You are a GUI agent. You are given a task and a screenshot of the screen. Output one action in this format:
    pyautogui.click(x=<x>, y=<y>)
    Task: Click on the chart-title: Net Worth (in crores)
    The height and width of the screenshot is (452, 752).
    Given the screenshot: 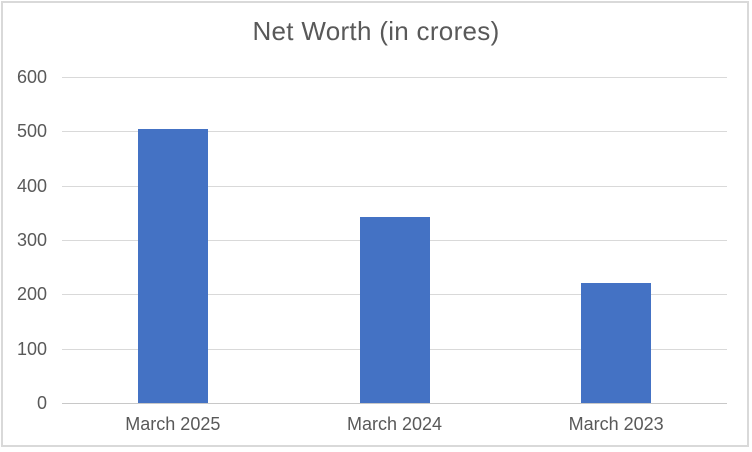 What is the action you would take?
    pyautogui.click(x=376, y=31)
    